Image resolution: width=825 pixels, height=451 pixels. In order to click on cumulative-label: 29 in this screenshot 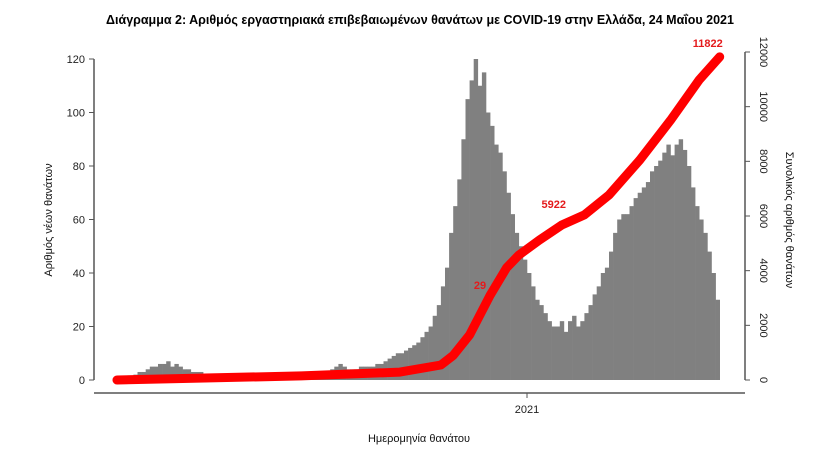, I will do `click(480, 286)`.